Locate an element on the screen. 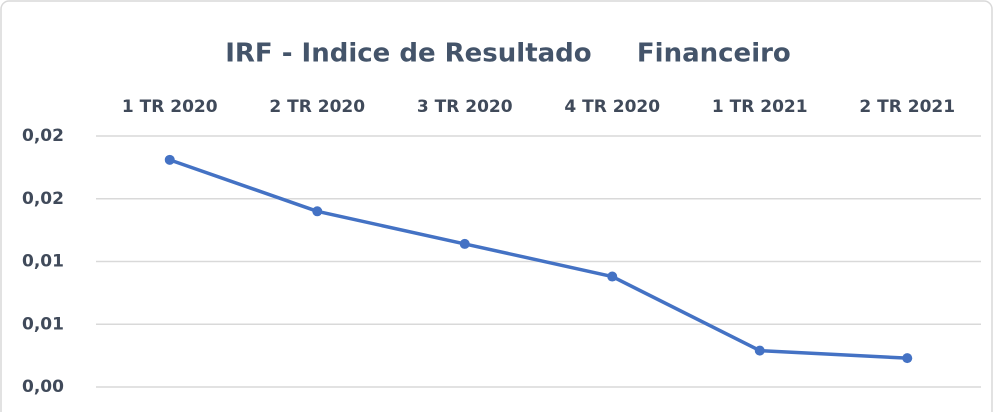 The image size is (995, 412). x-tick-label: 3 TR 2020 is located at coordinates (465, 107).